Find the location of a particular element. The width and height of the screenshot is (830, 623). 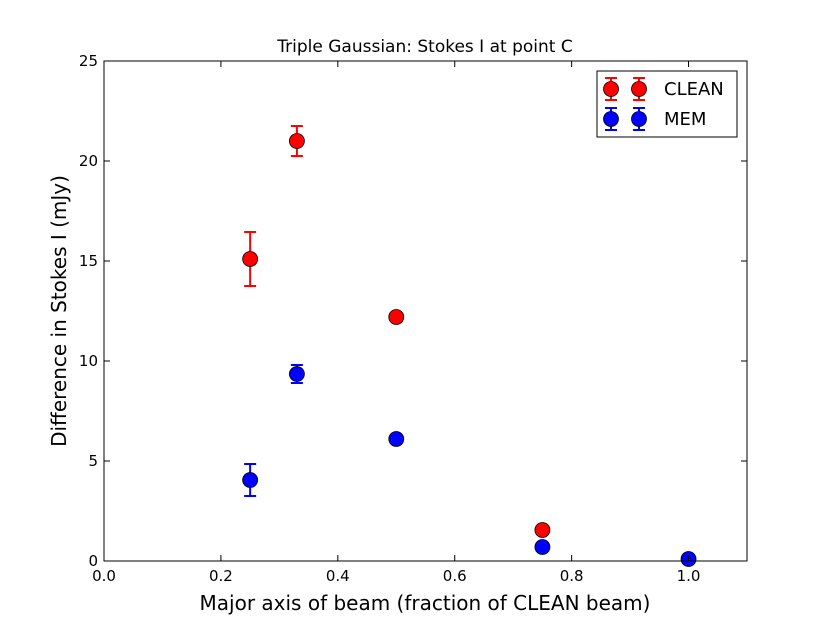

x-tick-label: 0.8 is located at coordinates (572, 576).